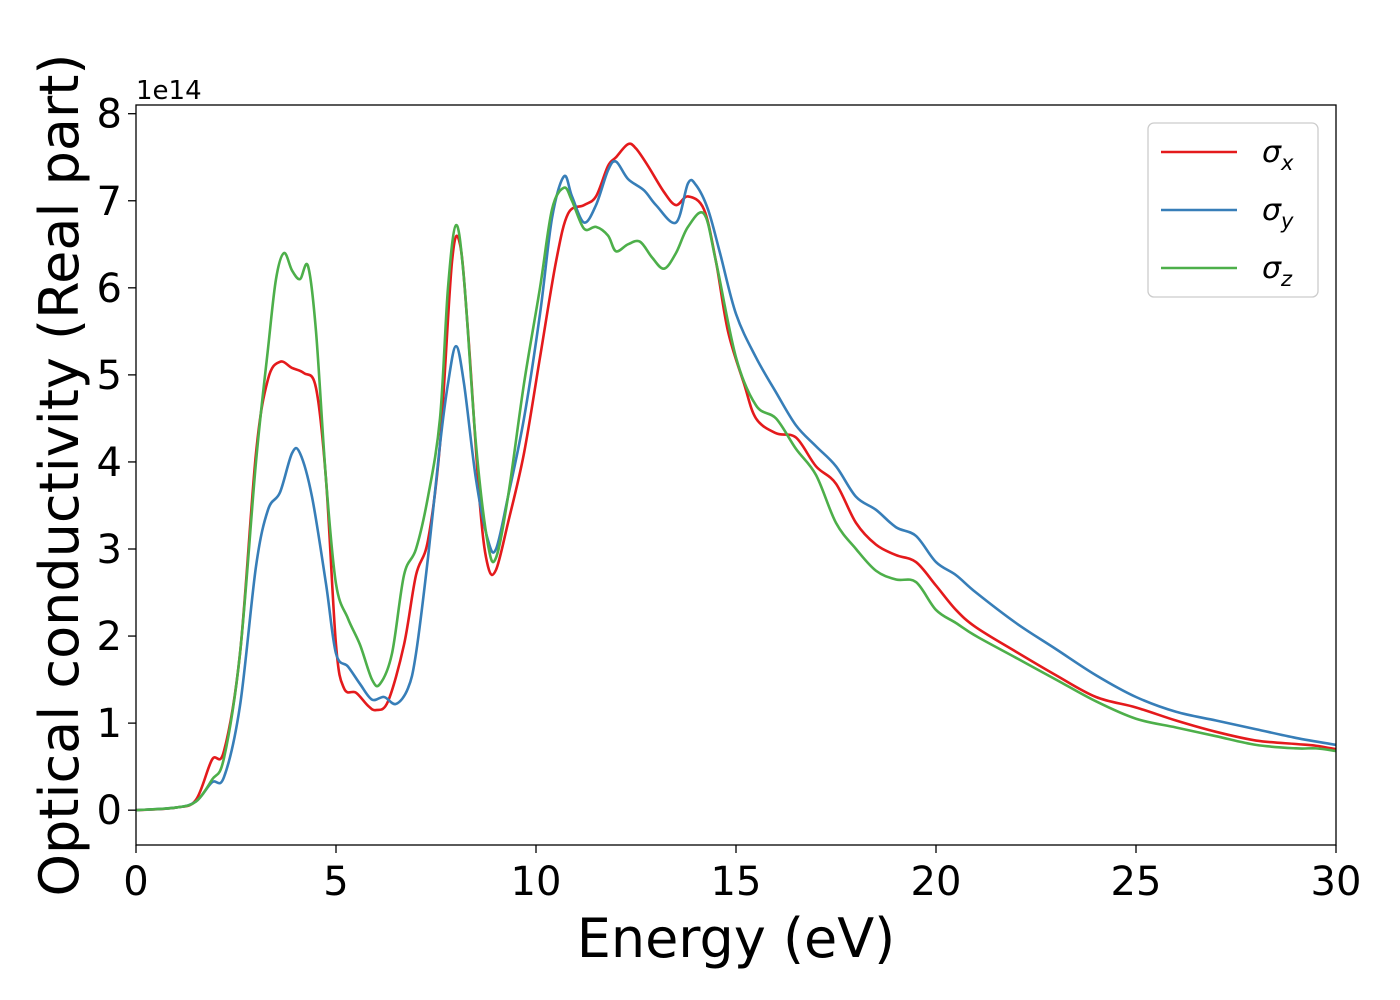 This screenshot has height=1000, width=1400. What do you see at coordinates (736, 882) in the screenshot?
I see `x-tick-label: 15` at bounding box center [736, 882].